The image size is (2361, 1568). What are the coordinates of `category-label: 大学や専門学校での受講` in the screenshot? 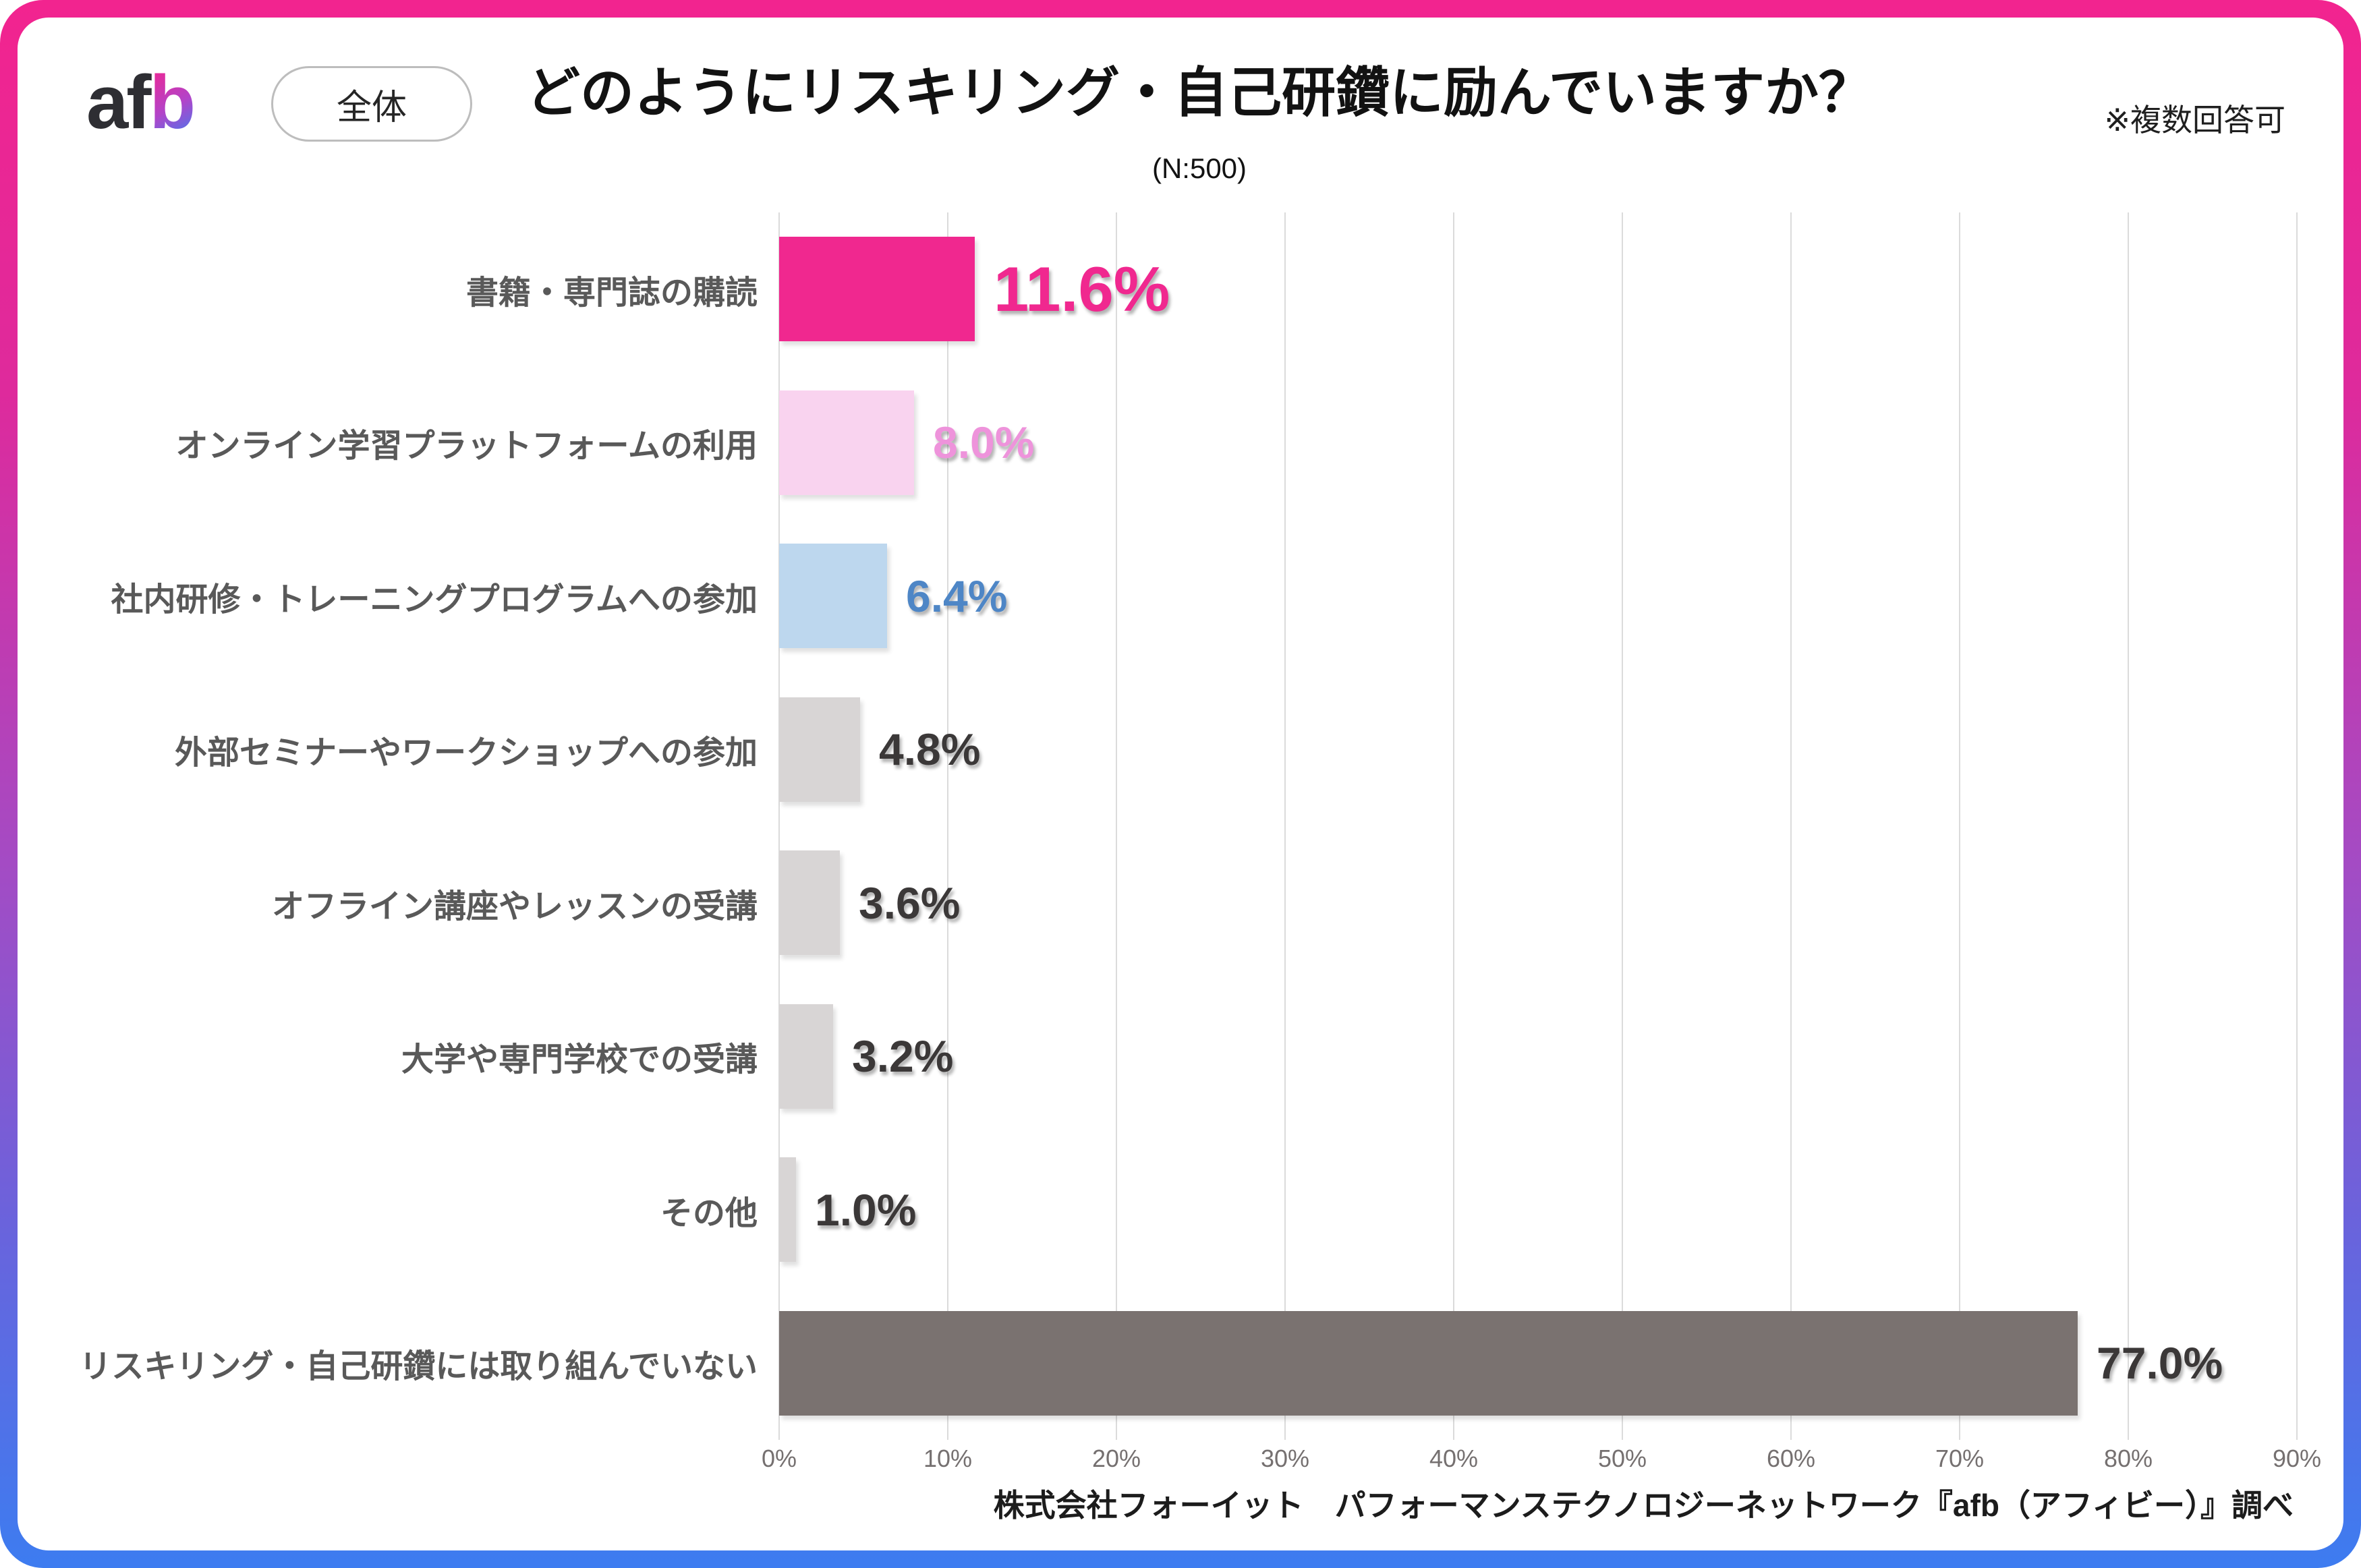 It's located at (579, 1060).